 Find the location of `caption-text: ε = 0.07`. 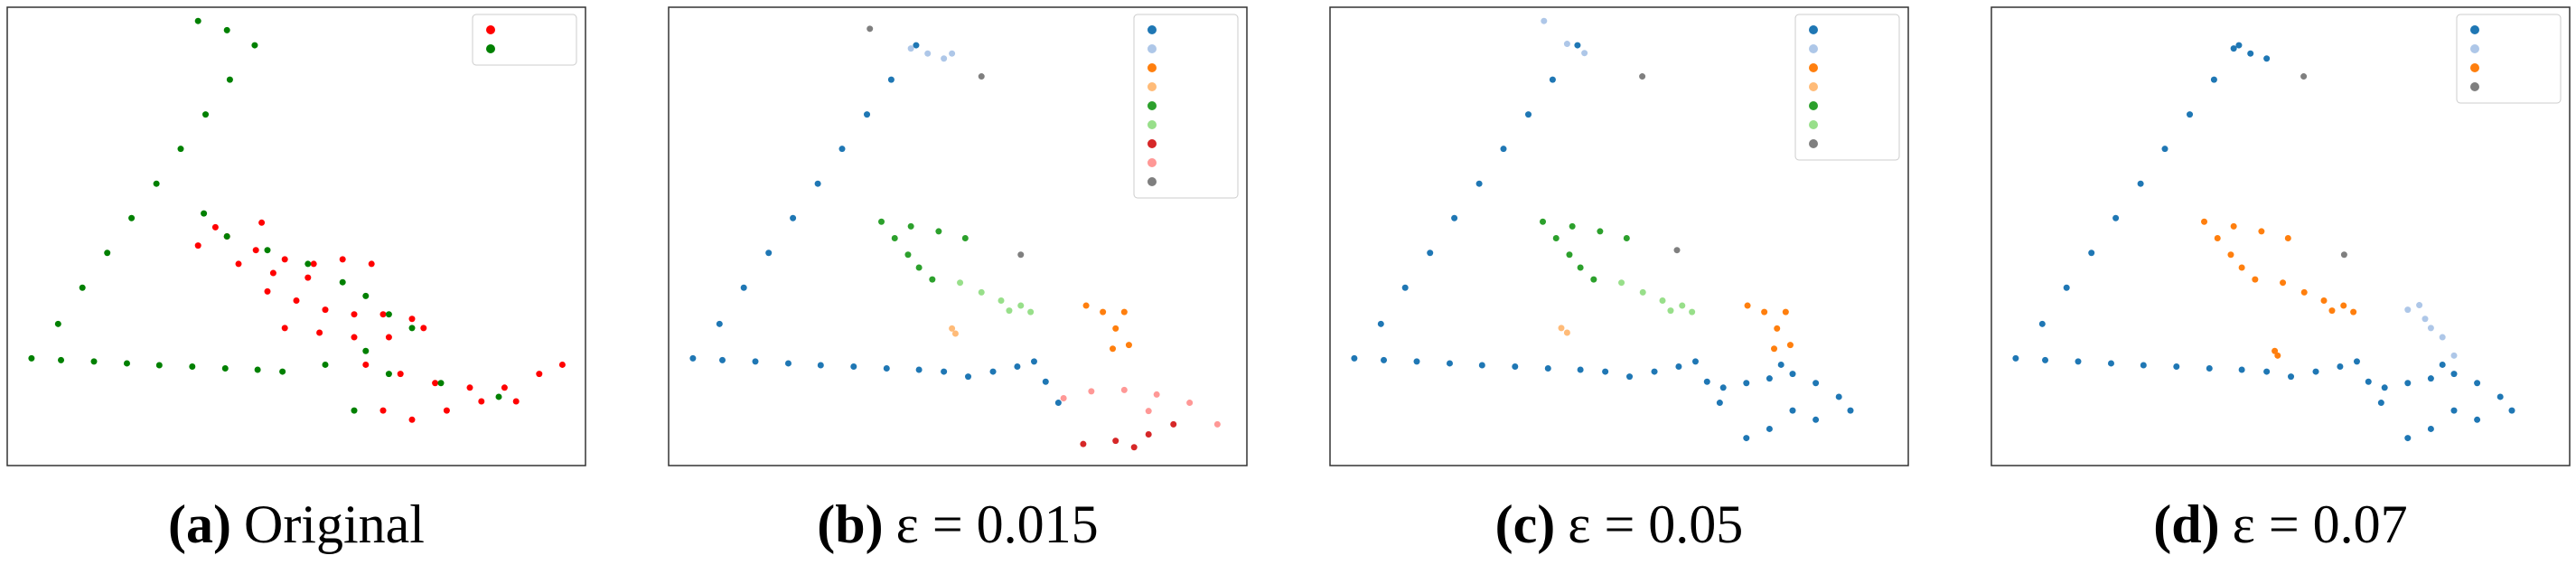

caption-text: ε = 0.07 is located at coordinates (2320, 524).